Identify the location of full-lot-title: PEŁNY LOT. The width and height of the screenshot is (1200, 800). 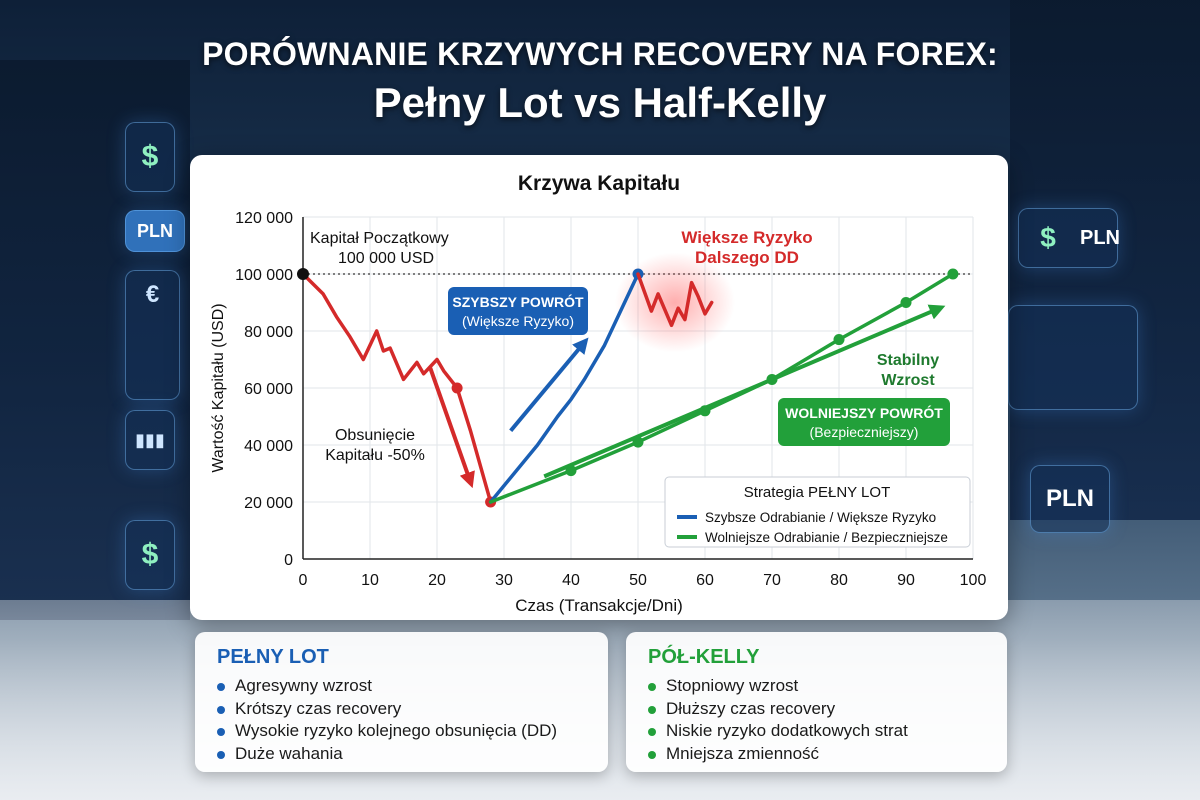
(273, 657).